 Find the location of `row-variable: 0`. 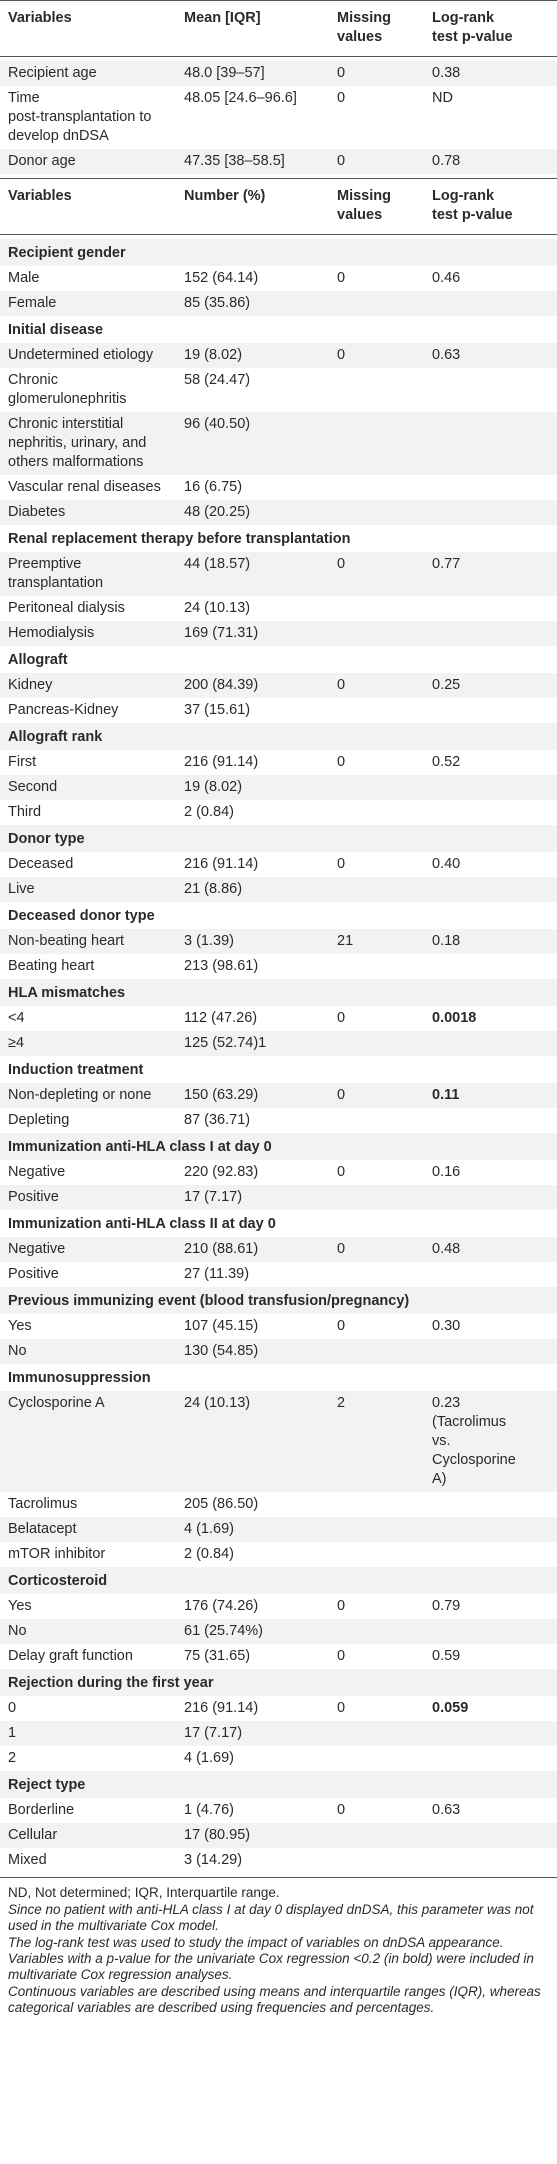

row-variable: 0 is located at coordinates (12, 1708).